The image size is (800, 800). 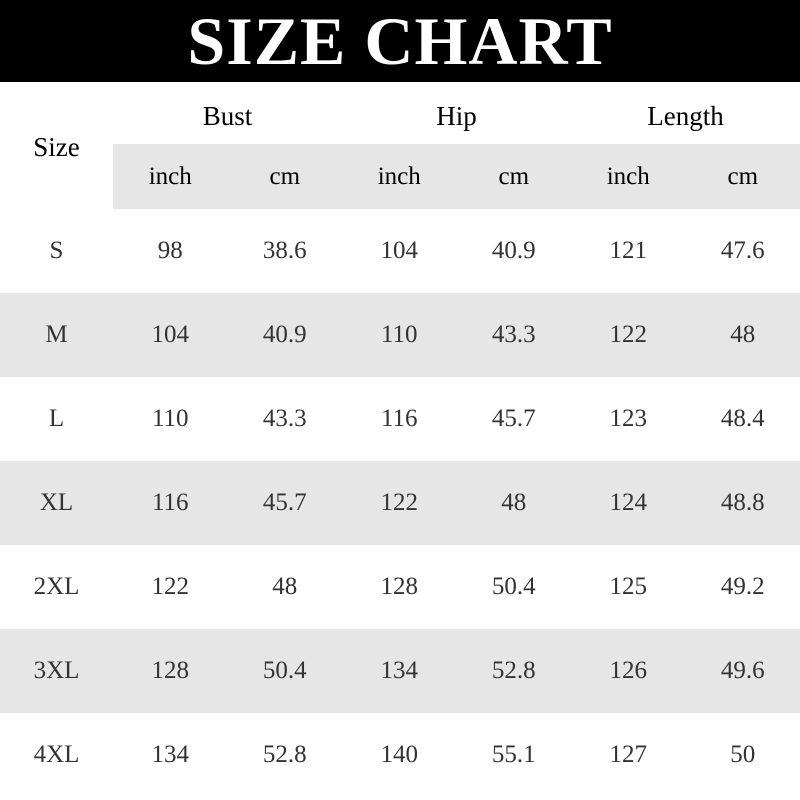 I want to click on unit-header-band, so click(x=456, y=176).